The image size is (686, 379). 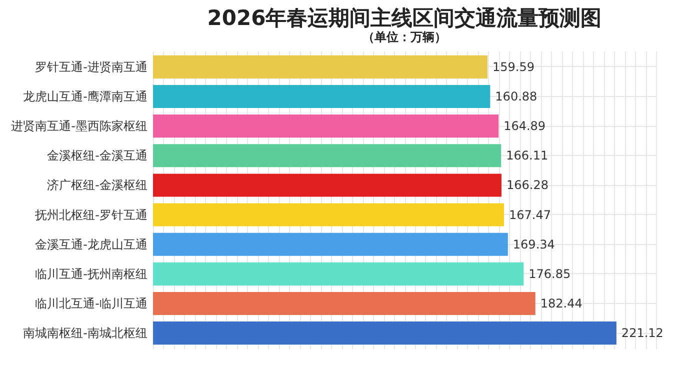 I want to click on y-tick-label: 临川北互通-临川互通, so click(x=91, y=303).